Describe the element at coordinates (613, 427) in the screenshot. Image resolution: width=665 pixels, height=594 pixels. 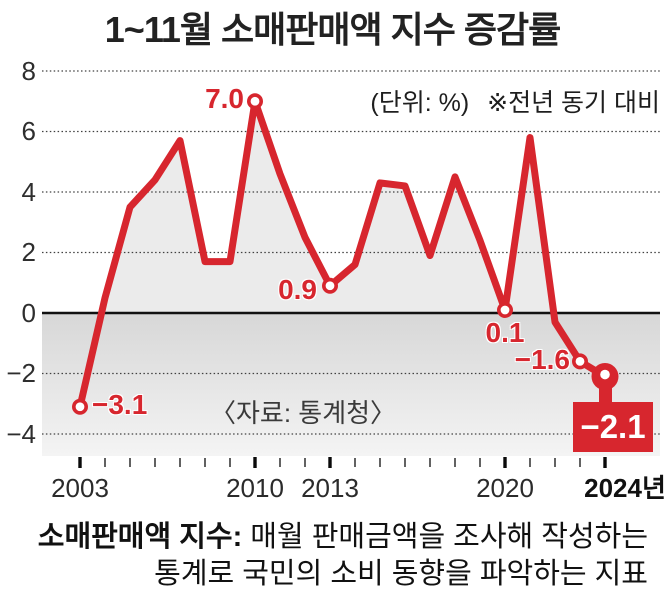
I see `value-badge-2024: −2.1` at that location.